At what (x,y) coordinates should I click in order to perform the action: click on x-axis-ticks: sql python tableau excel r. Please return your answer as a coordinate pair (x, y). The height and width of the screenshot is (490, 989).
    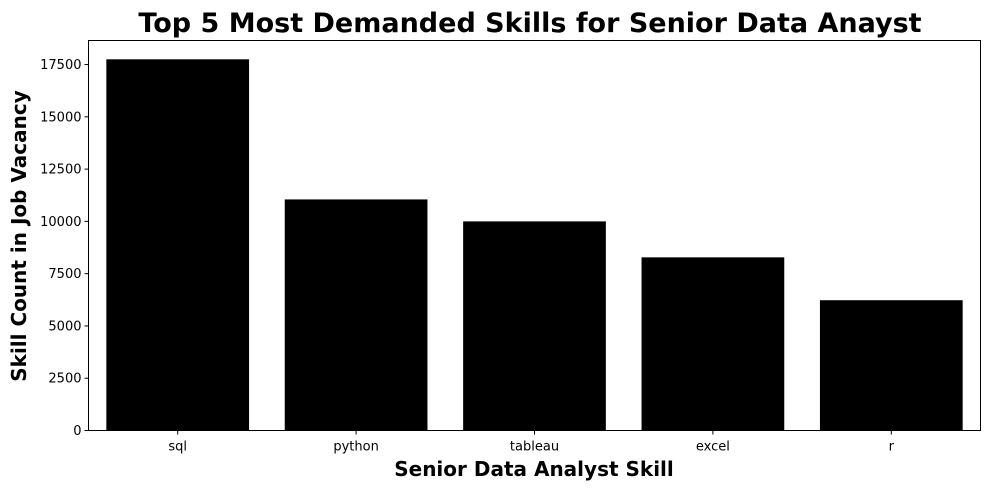
    Looking at the image, I should click on (531, 442).